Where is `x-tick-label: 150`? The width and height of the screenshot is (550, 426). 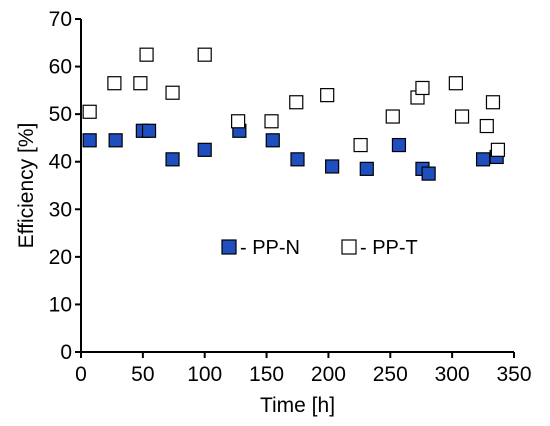 x-tick-label: 150 is located at coordinates (266, 374).